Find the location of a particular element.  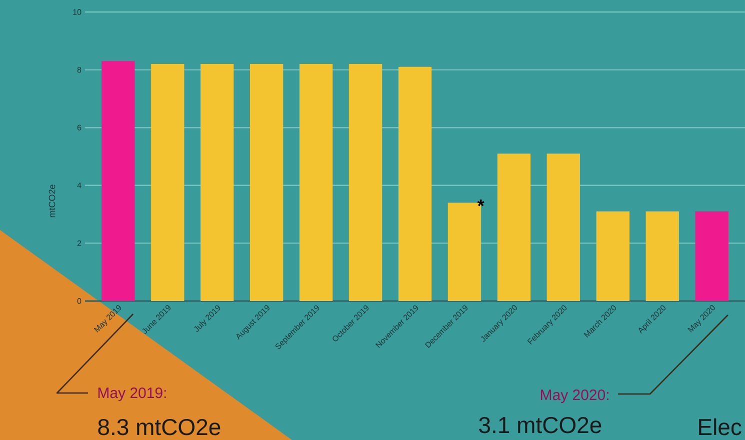

text: Elec is located at coordinates (720, 427).